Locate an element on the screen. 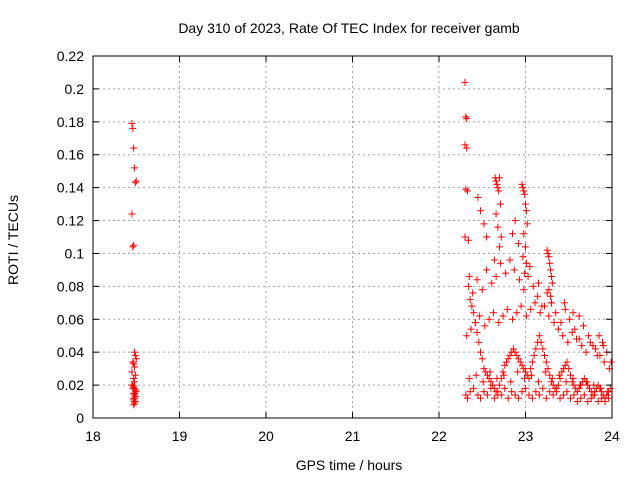 The image size is (640, 480). x-axis-label: GPS time / hours is located at coordinates (349, 465).